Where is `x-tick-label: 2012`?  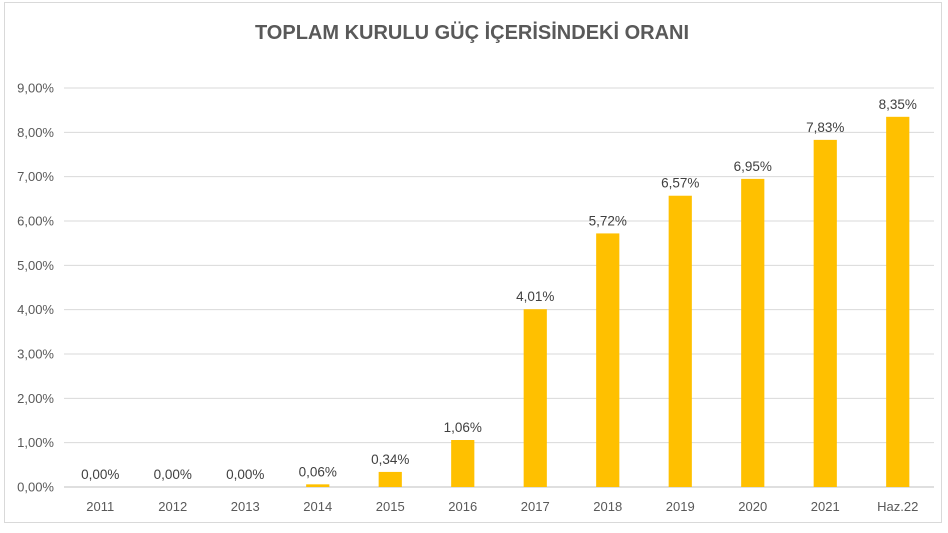 x-tick-label: 2012 is located at coordinates (172, 506).